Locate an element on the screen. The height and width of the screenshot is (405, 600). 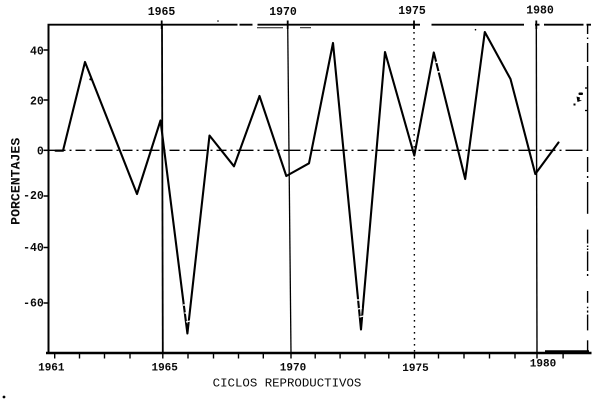
svg-text: CICLOS REPRODUCTIVOS is located at coordinates (287, 383).